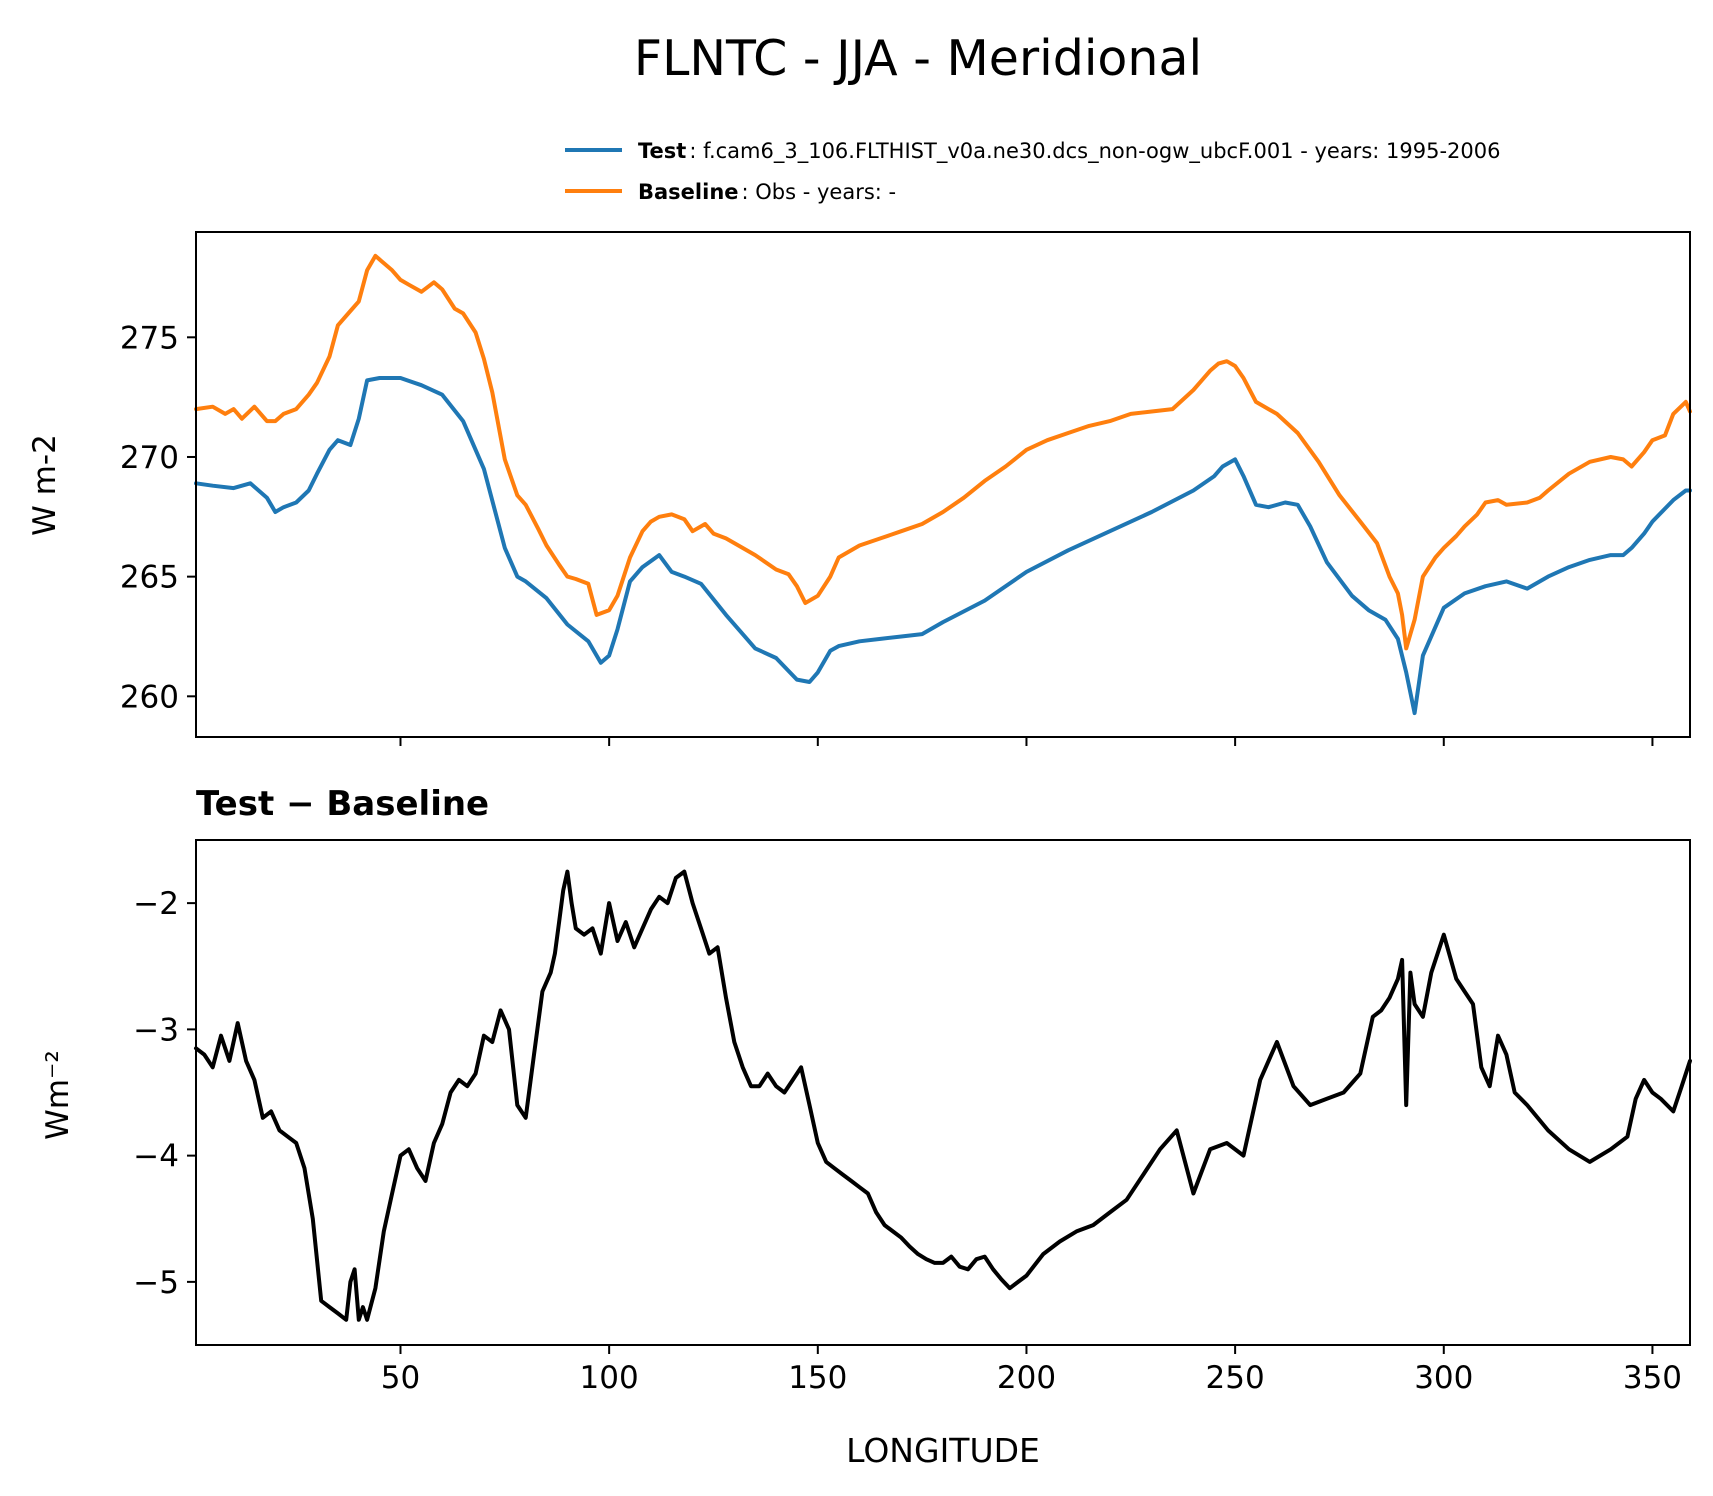  I want to click on bottom-ytick-label: −5, so click(156, 1283).